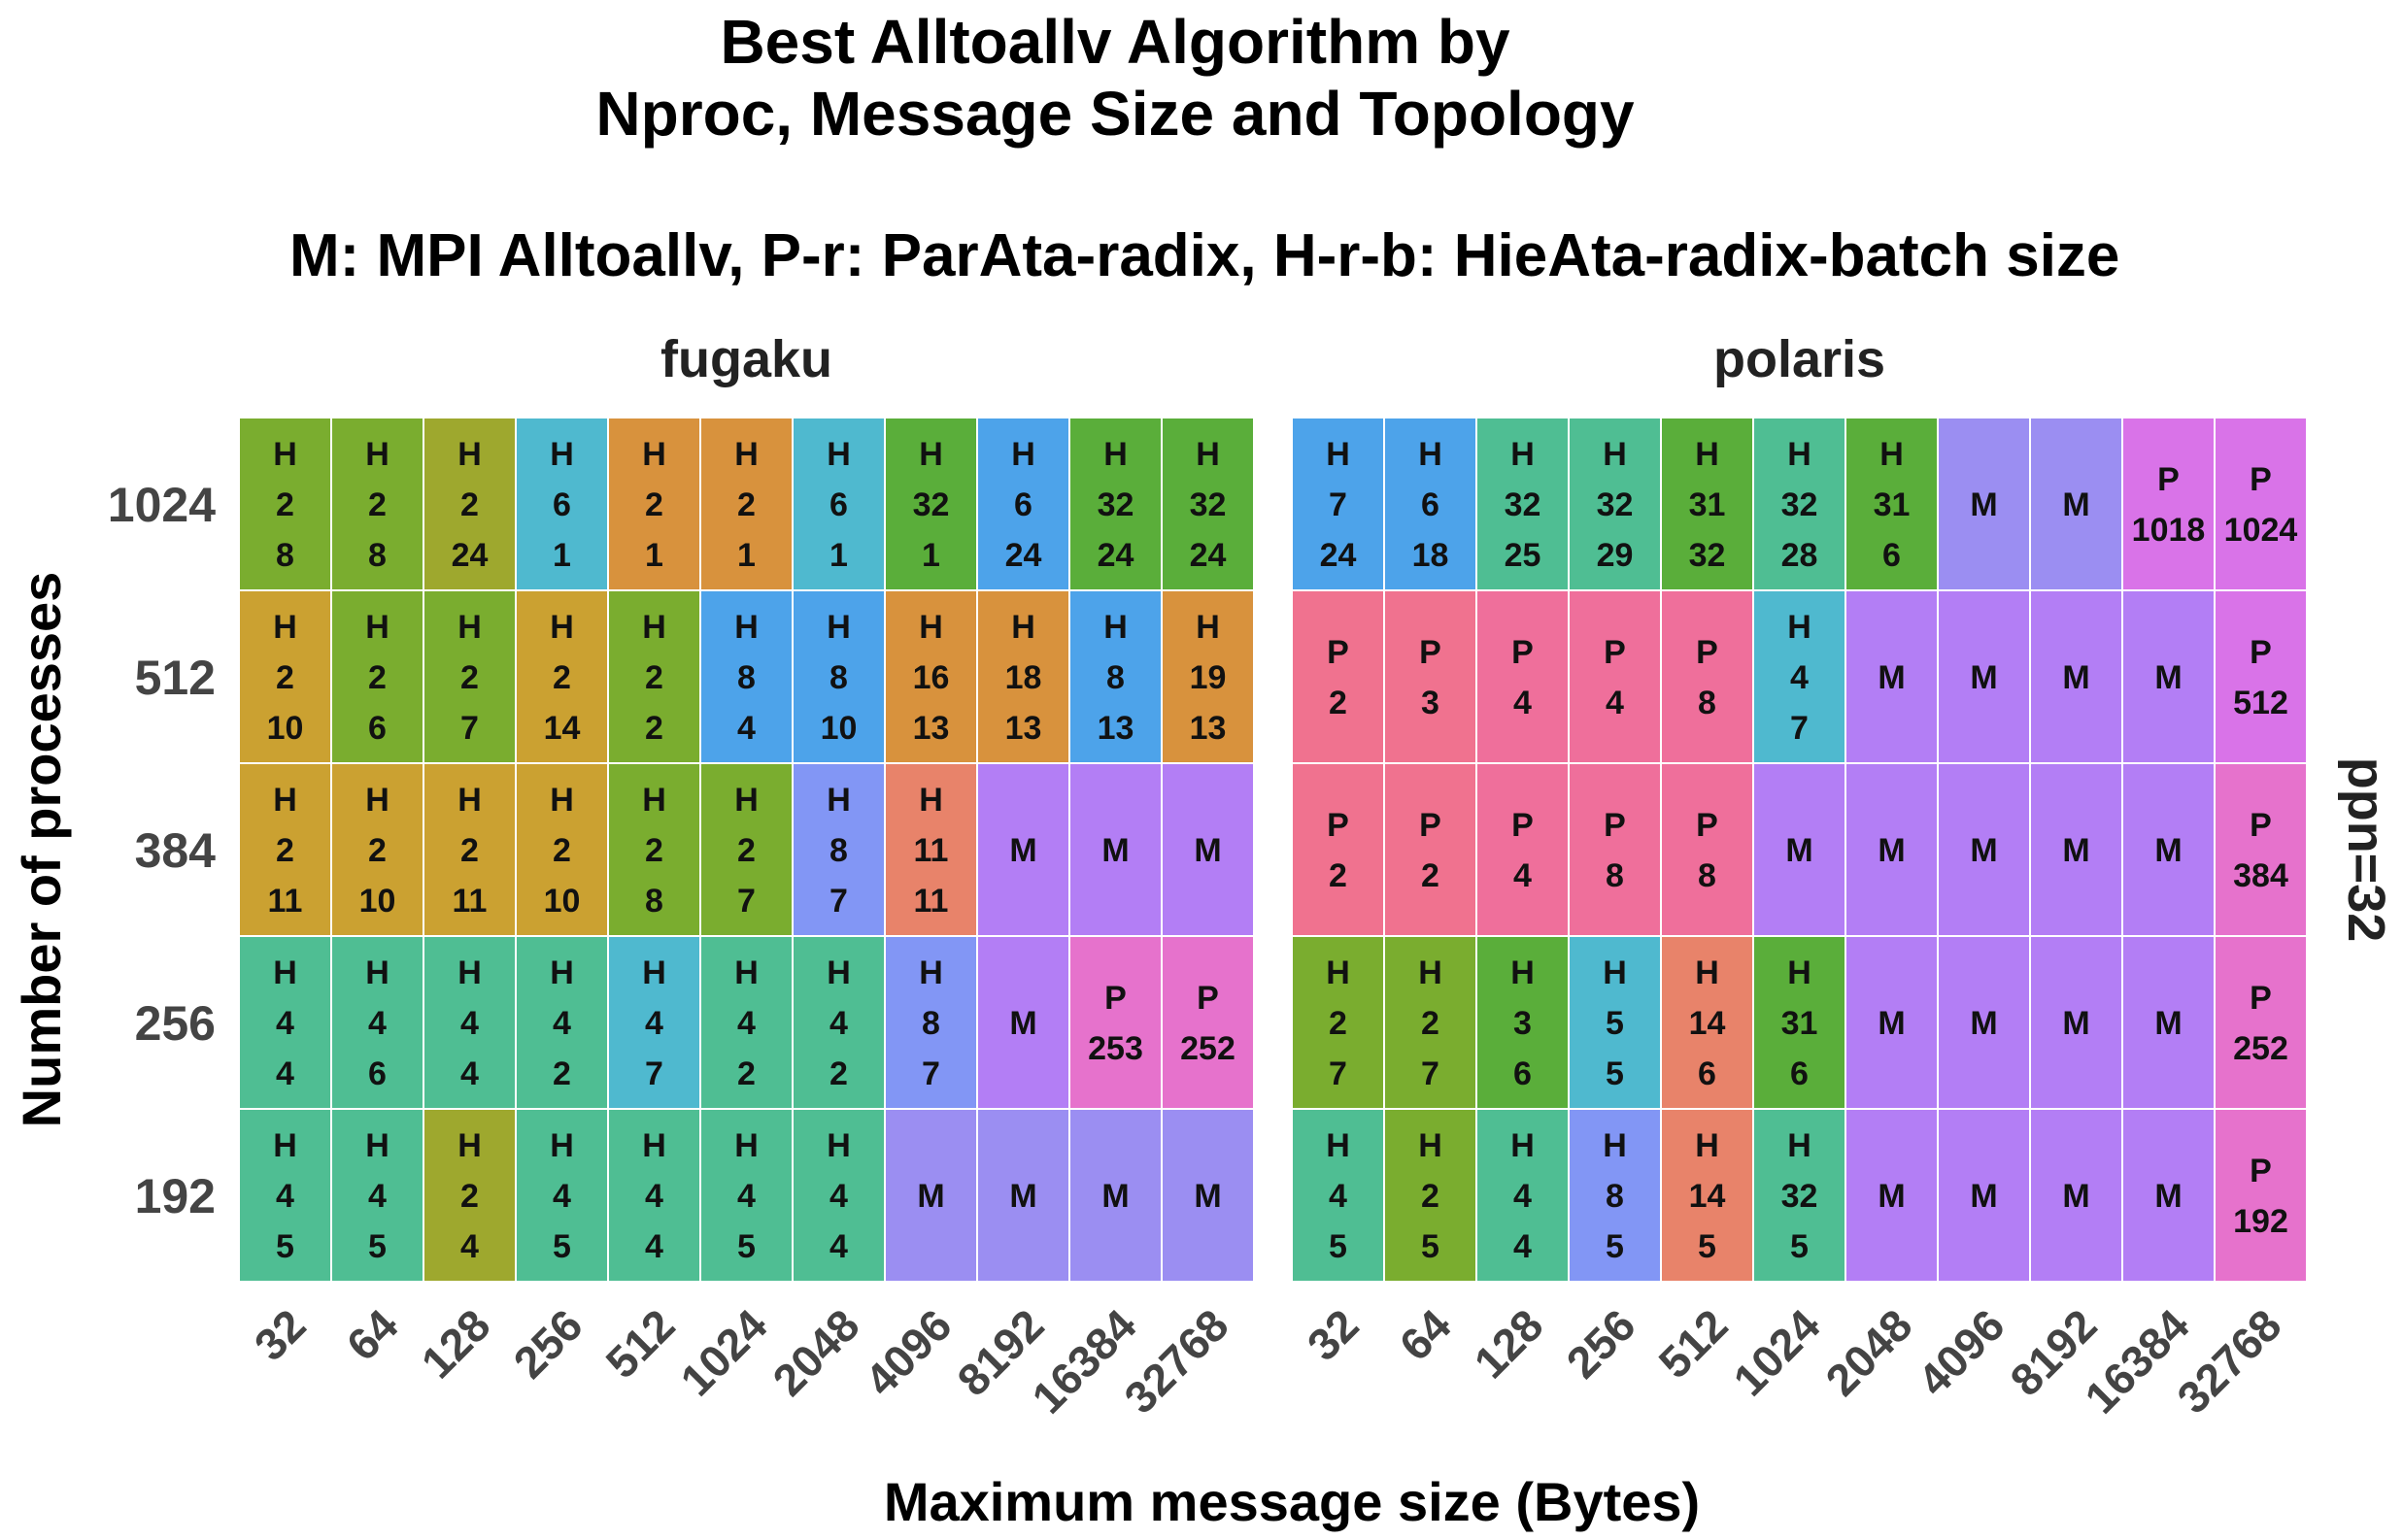 The width and height of the screenshot is (2403, 1540). What do you see at coordinates (1799, 555) in the screenshot?
I see `cell-label: 28` at bounding box center [1799, 555].